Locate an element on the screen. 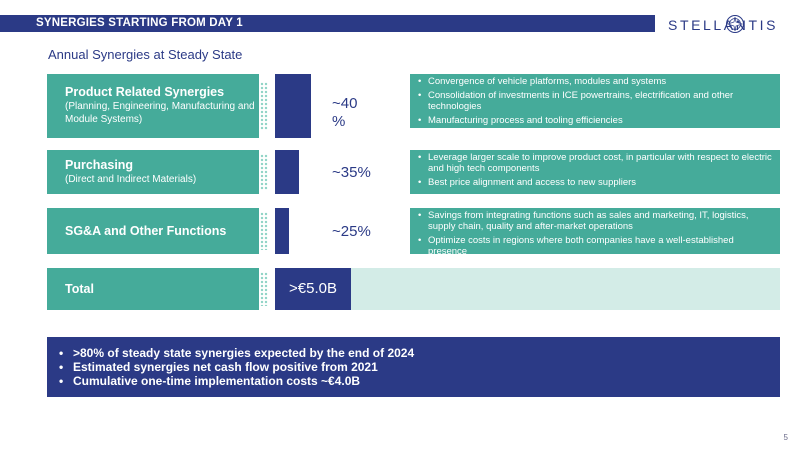 Image resolution: width=800 pixels, height=450 pixels. slide-title: SYNERGIES STARTING FROM DAY 1 is located at coordinates (139, 23).